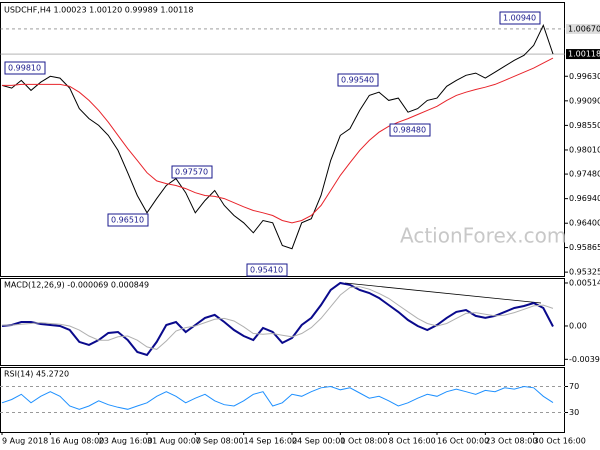 This screenshot has height=450, width=600. What do you see at coordinates (36, 374) in the screenshot?
I see `panel-title: RSI(14) 45.2720` at bounding box center [36, 374].